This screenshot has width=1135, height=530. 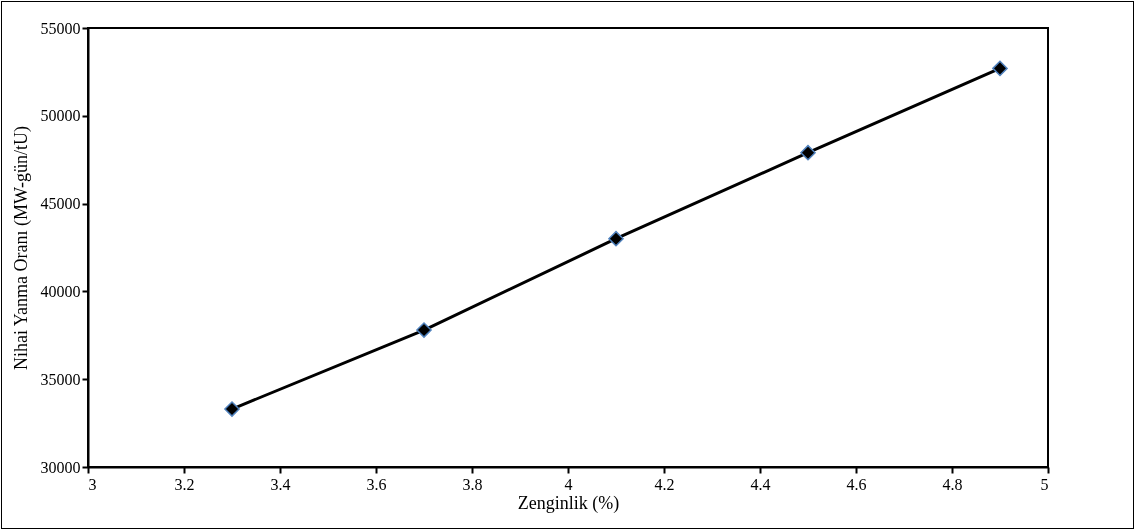 I want to click on x-tick-label: 3, so click(x=92, y=484).